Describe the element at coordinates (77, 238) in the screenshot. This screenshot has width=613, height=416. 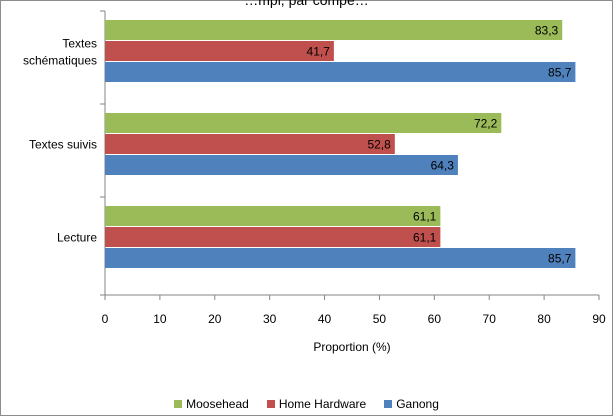
I see `y-tick-label: Lecture` at that location.